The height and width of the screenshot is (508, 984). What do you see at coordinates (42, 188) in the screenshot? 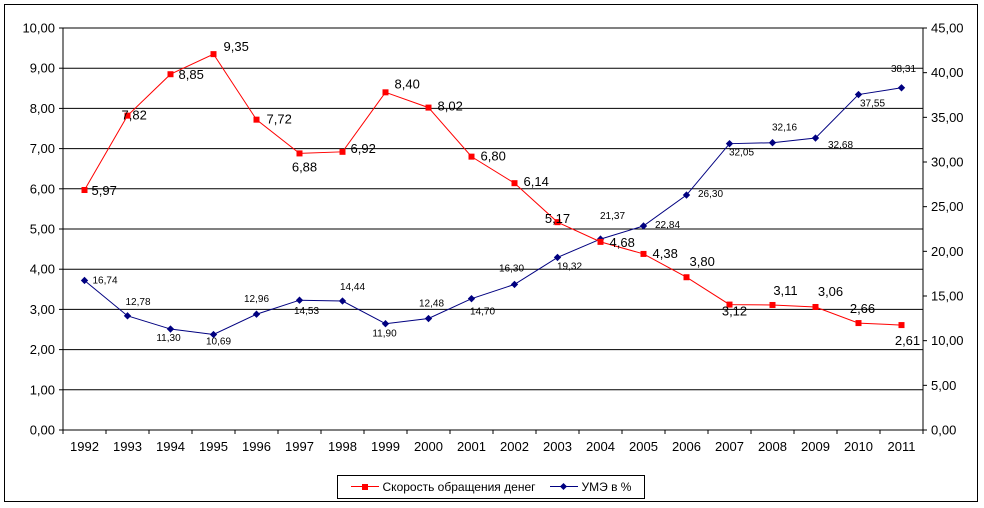
I see `y-left-tick-label: 6,00` at bounding box center [42, 188].